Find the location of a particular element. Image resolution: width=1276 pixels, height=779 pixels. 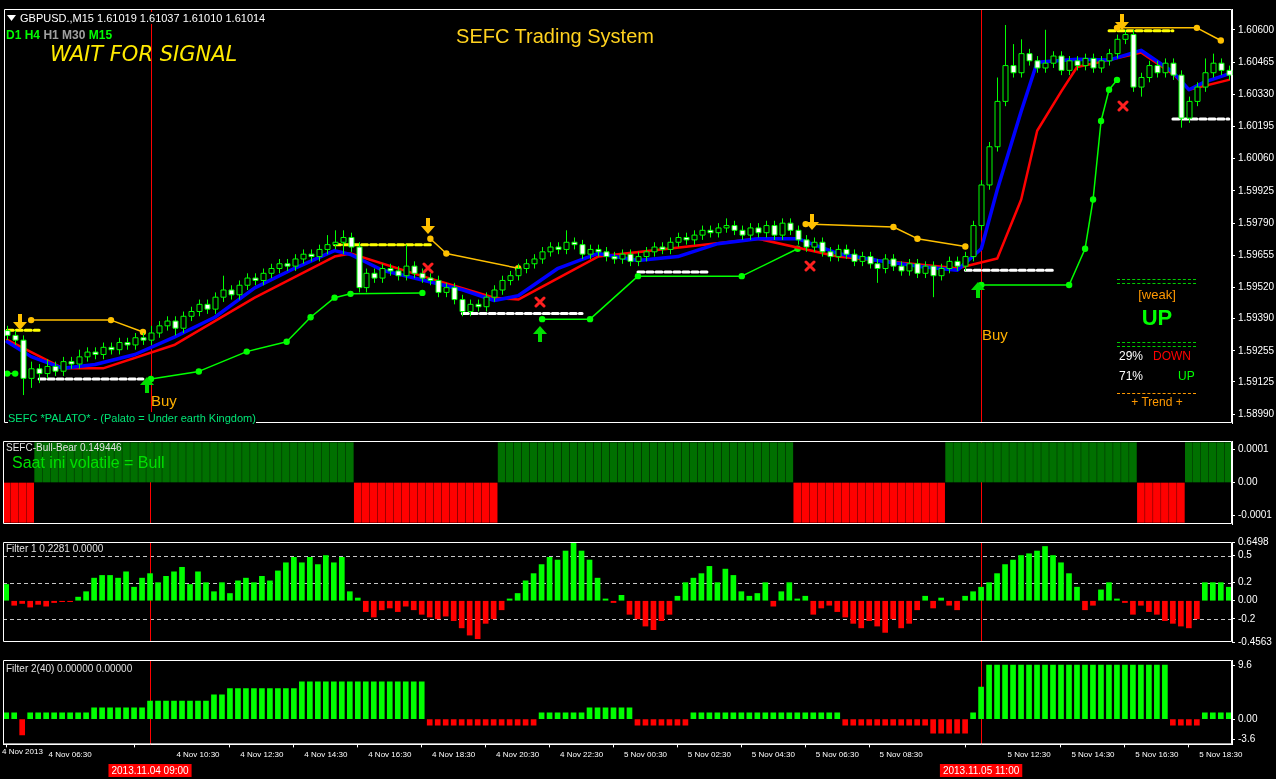

x-tick-label: 5 Nov 02:30 is located at coordinates (709, 755).